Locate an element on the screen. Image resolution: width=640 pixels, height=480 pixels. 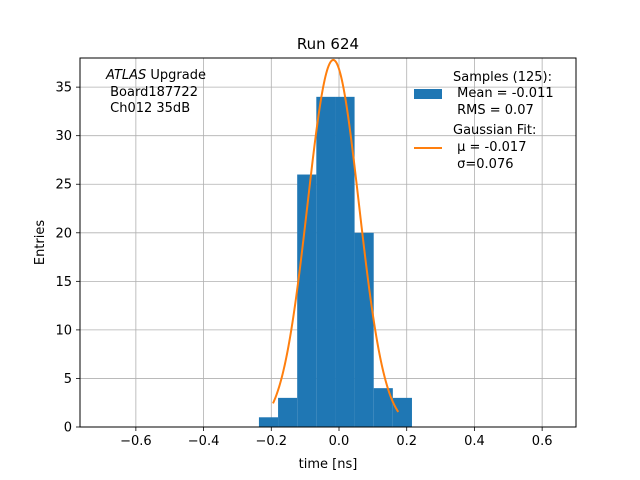
y-tick-label: 35 is located at coordinates (63, 88).